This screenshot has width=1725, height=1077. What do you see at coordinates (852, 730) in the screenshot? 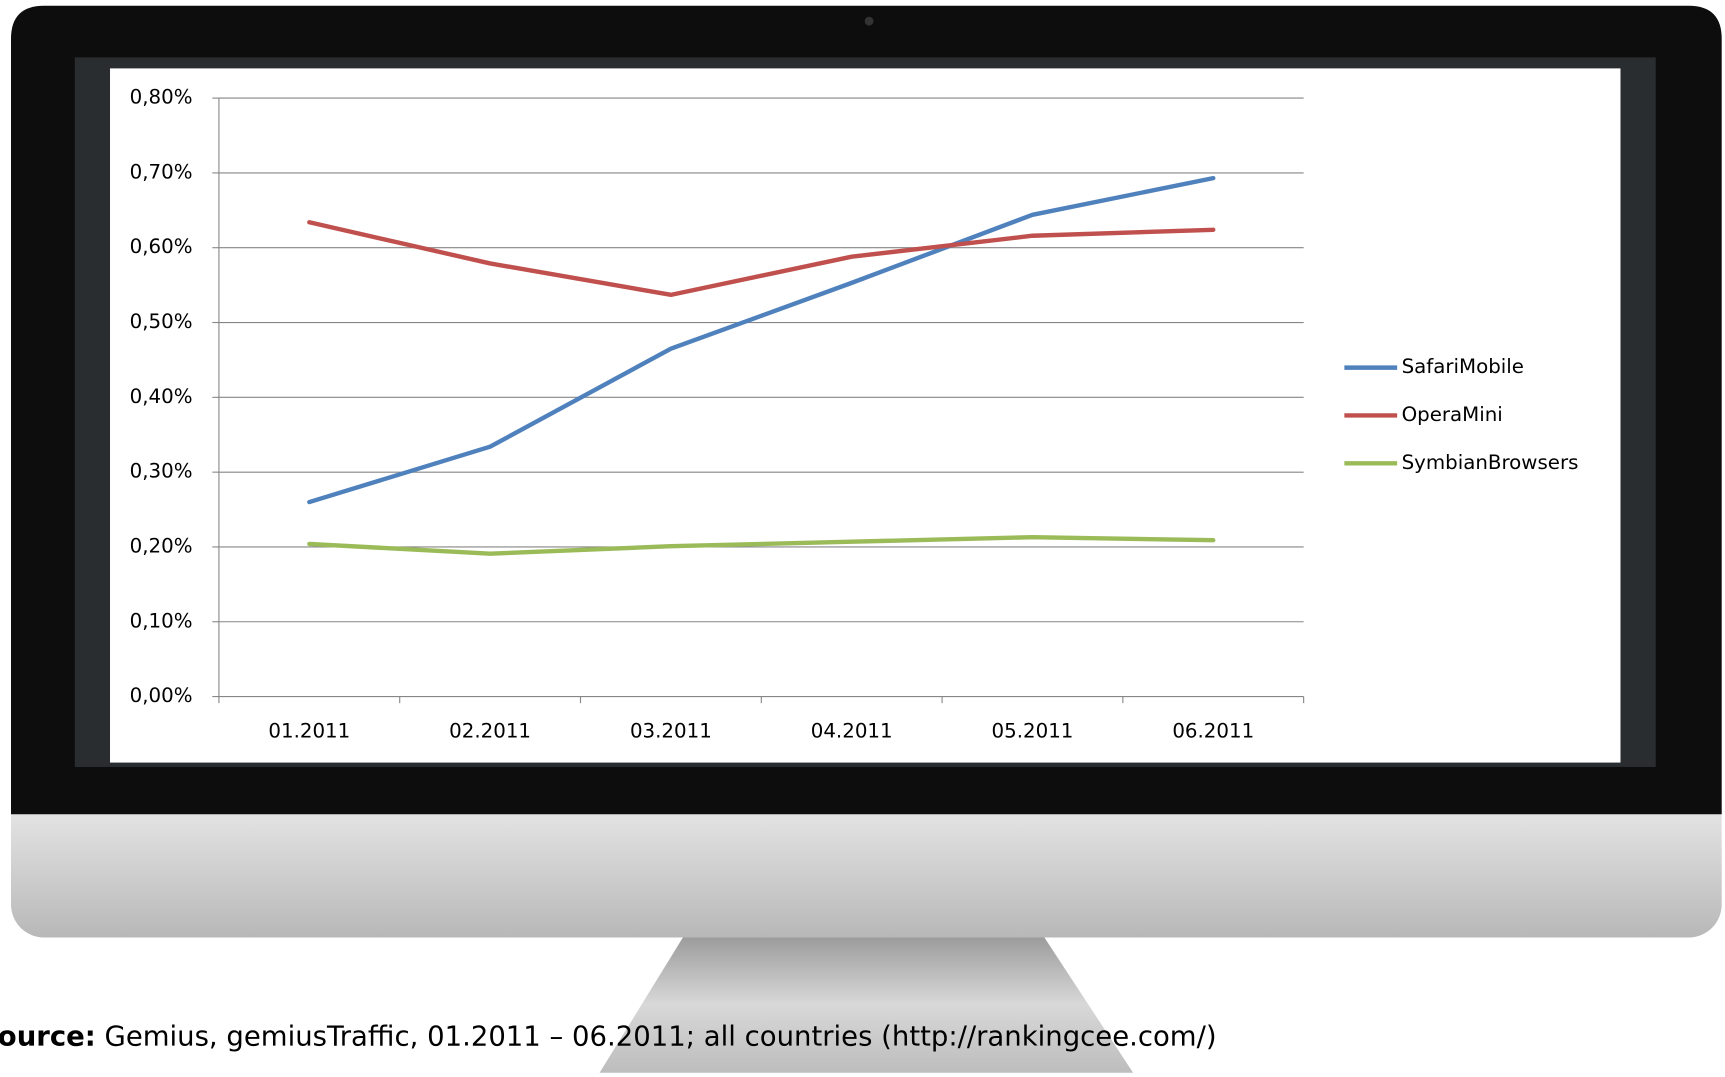
I see `x-tick-label: 04.2011` at bounding box center [852, 730].